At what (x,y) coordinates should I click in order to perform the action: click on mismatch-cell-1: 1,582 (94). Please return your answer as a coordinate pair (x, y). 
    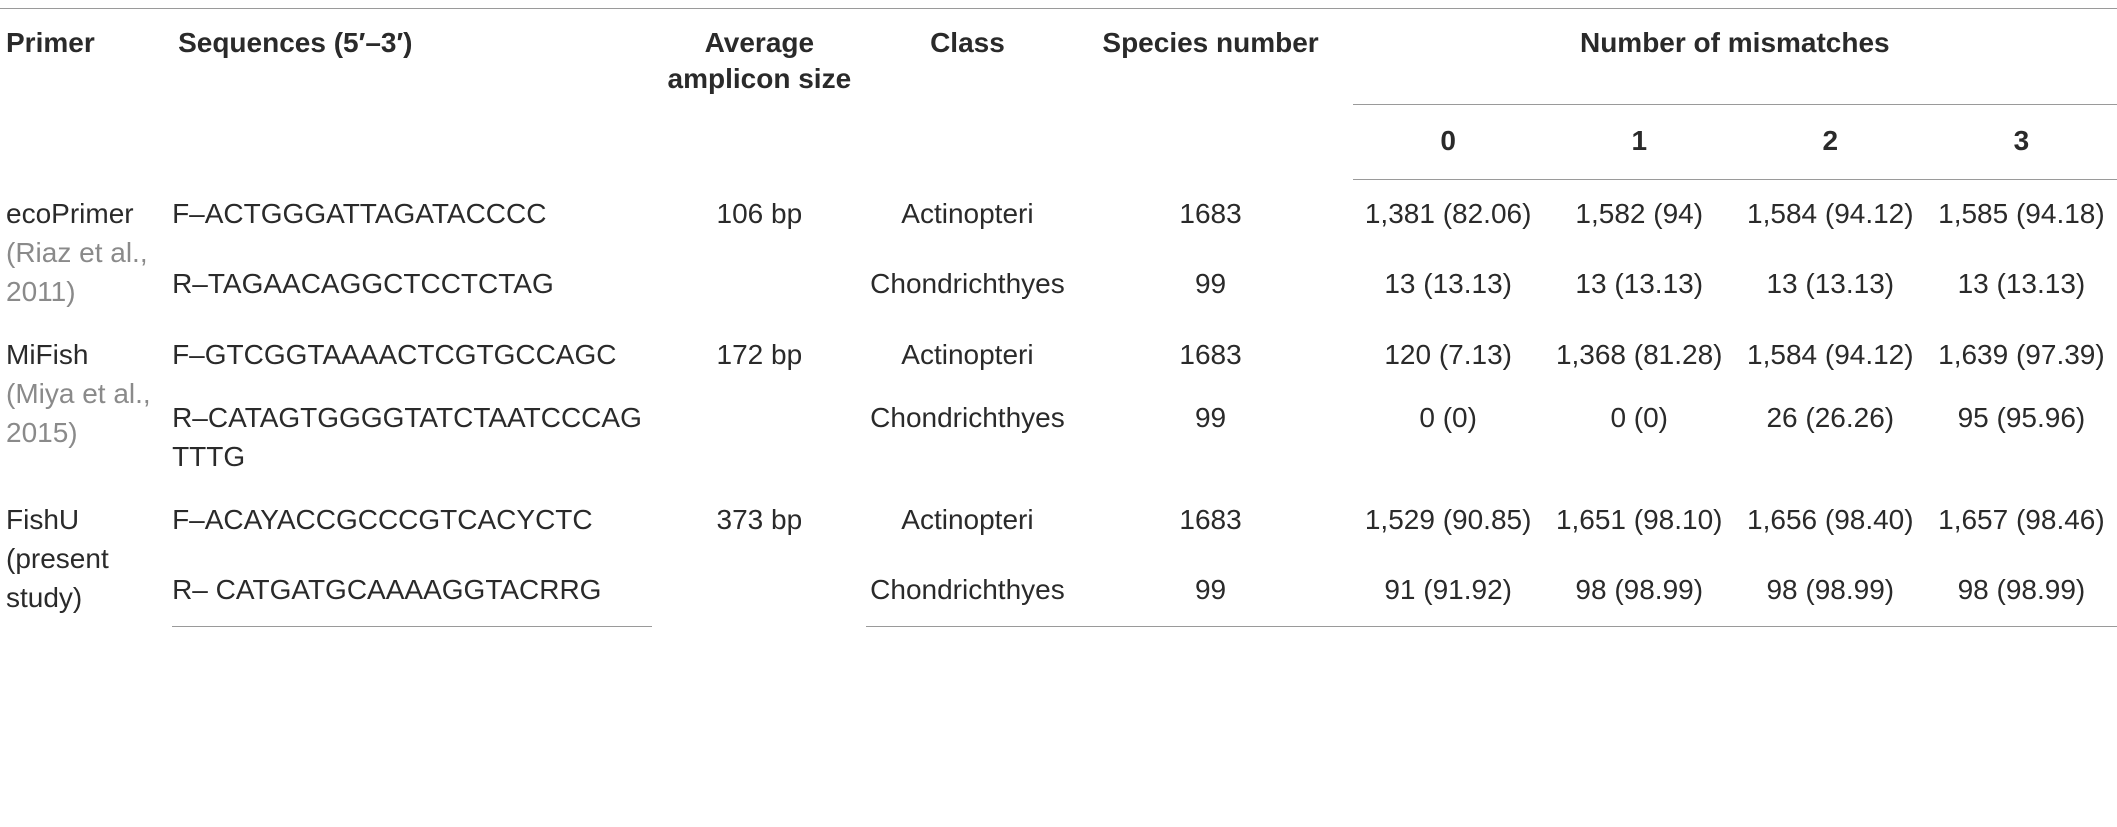
    Looking at the image, I should click on (1639, 213).